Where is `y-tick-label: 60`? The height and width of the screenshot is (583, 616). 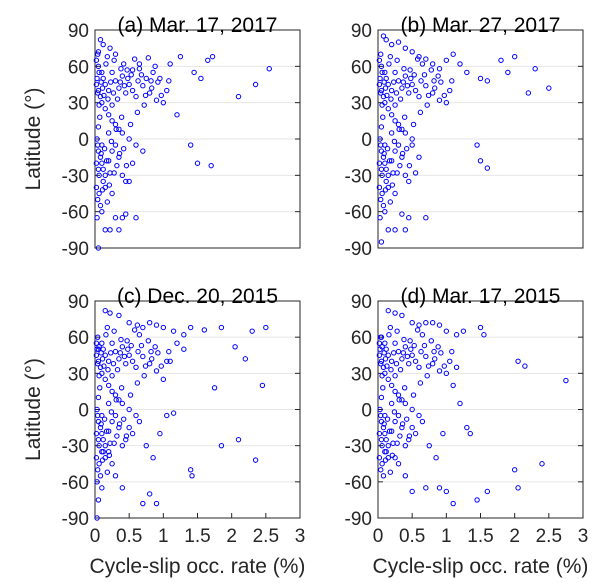
y-tick-label: 60 is located at coordinates (78, 67).